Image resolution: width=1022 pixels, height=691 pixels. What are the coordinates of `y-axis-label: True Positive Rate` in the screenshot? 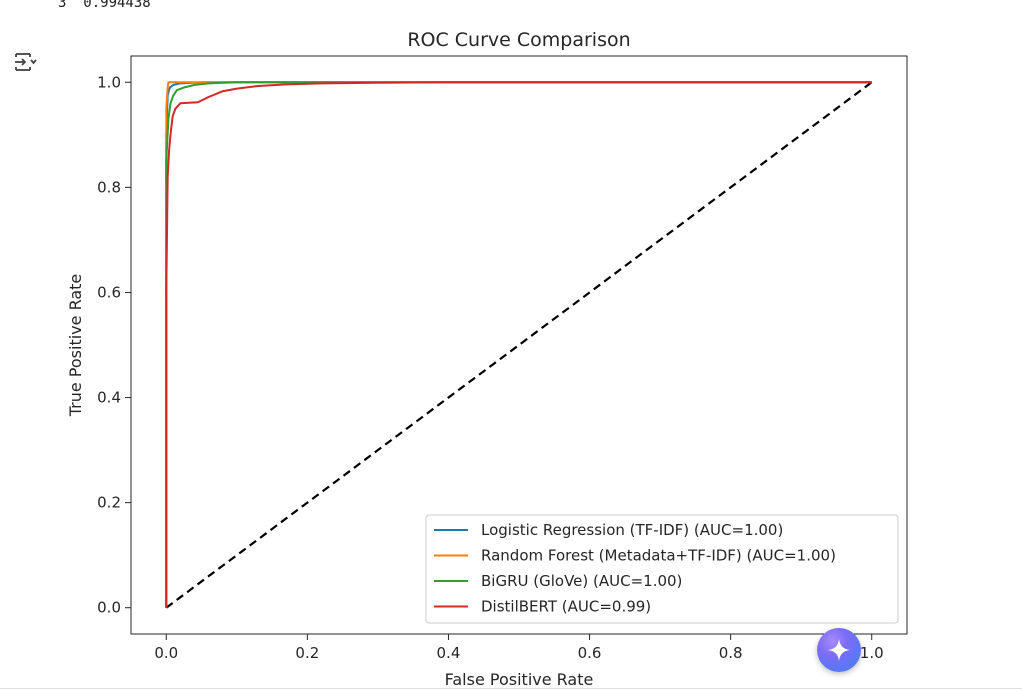 It's located at (75, 346).